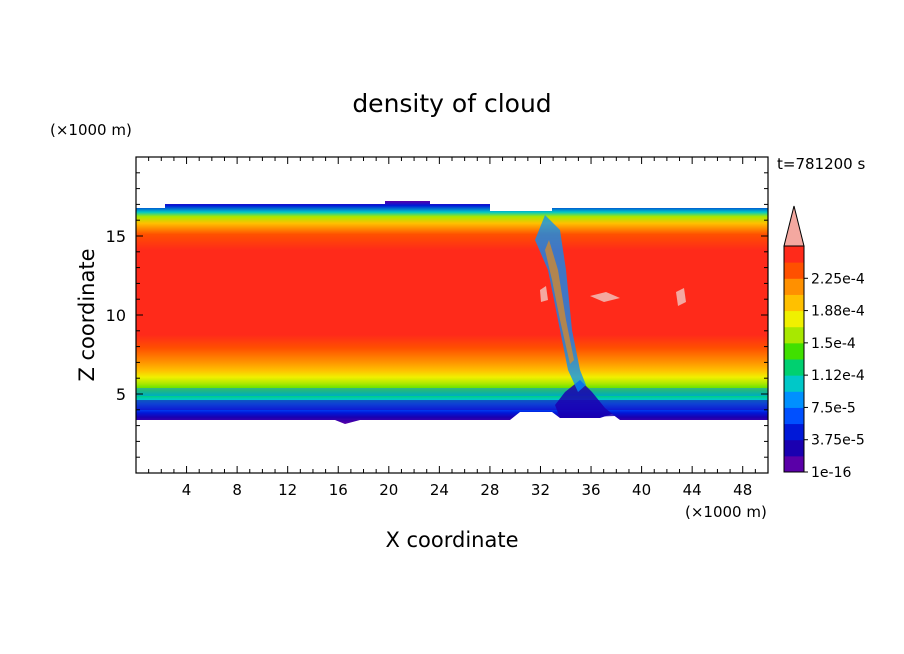 The width and height of the screenshot is (904, 654). What do you see at coordinates (590, 490) in the screenshot?
I see `x-tick-label: 36` at bounding box center [590, 490].